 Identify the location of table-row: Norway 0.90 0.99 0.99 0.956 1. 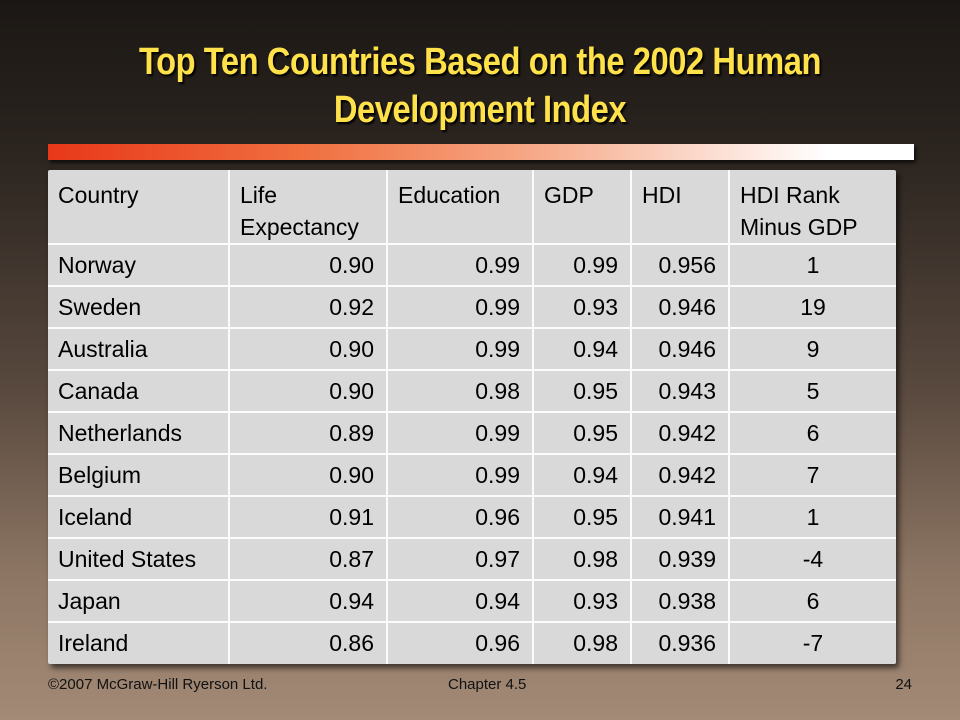
(472, 264).